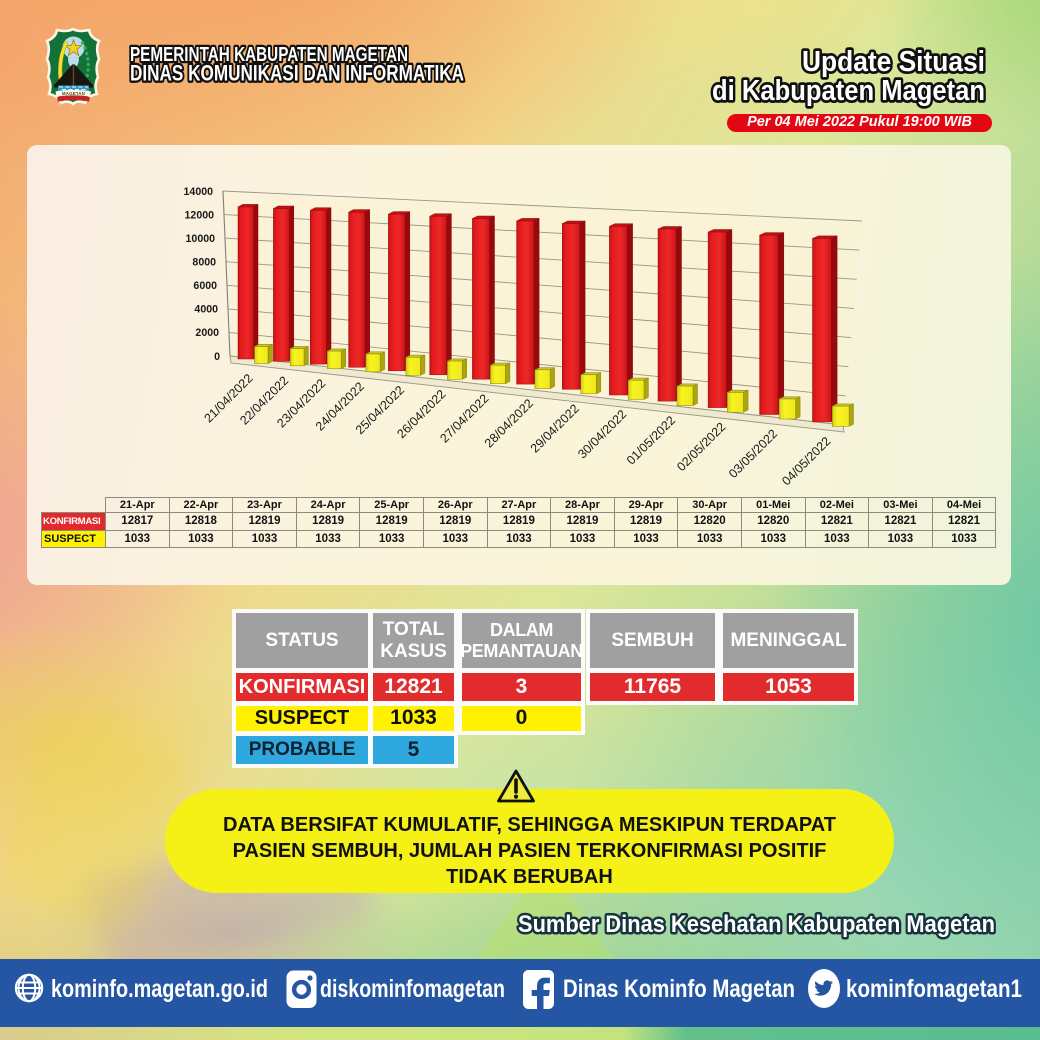  I want to click on svg-text: 6000, so click(205, 286).